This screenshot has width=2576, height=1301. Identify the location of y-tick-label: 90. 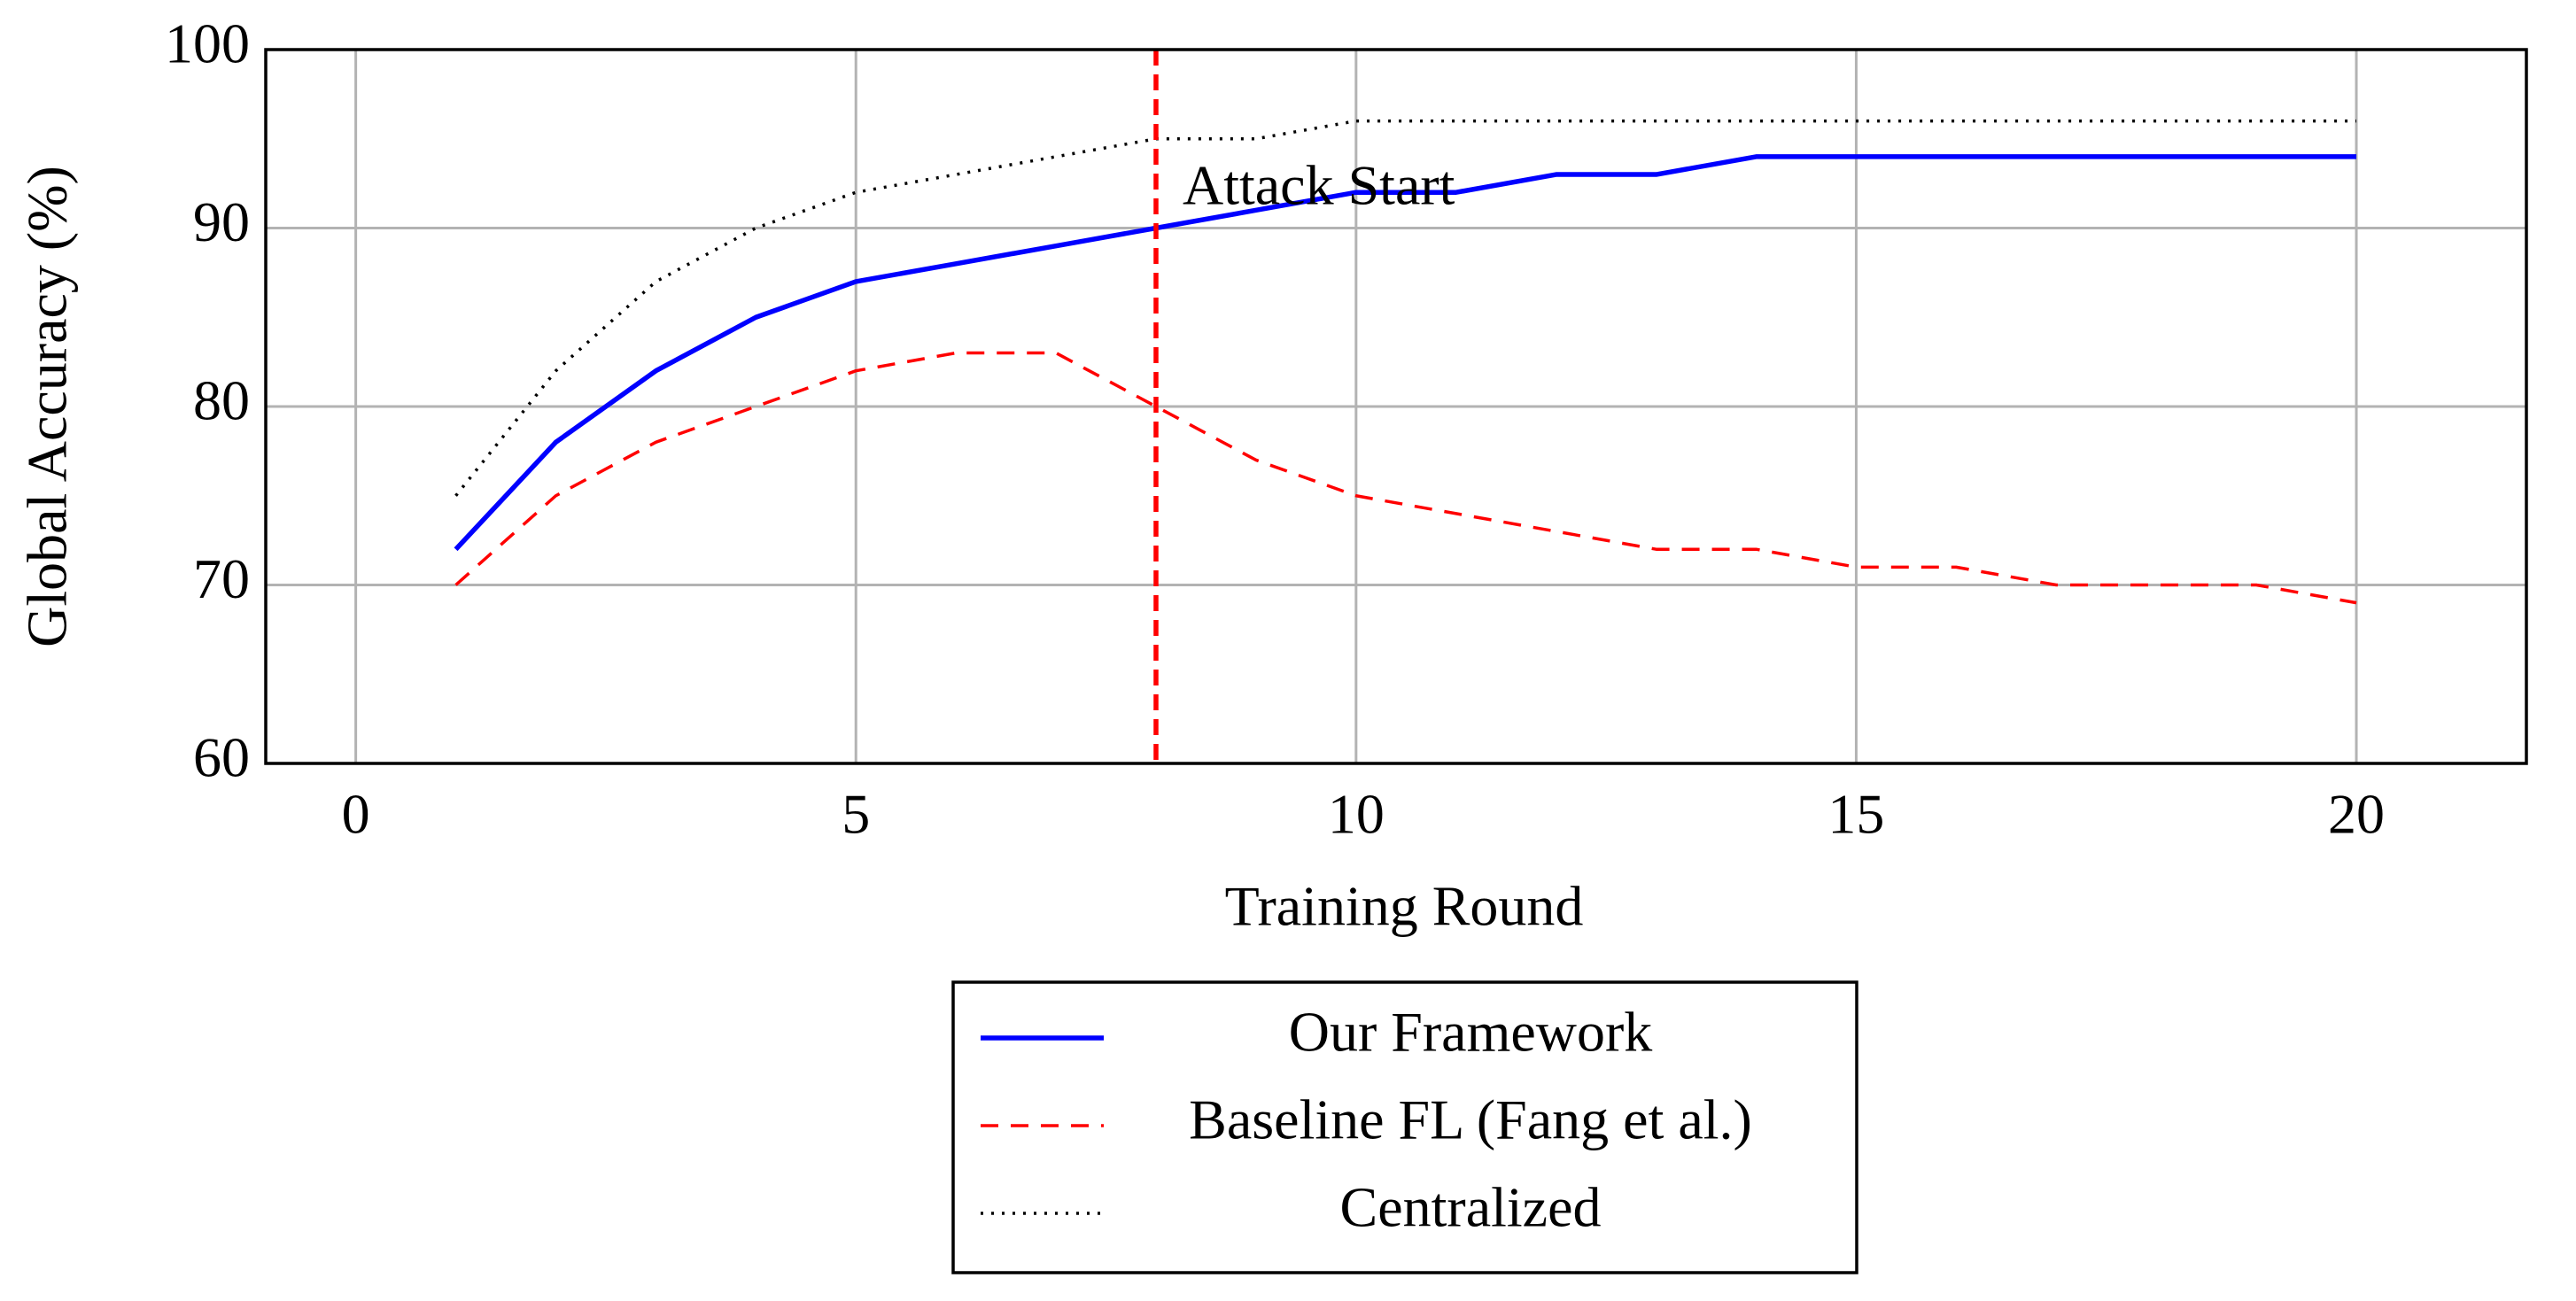
(221, 221).